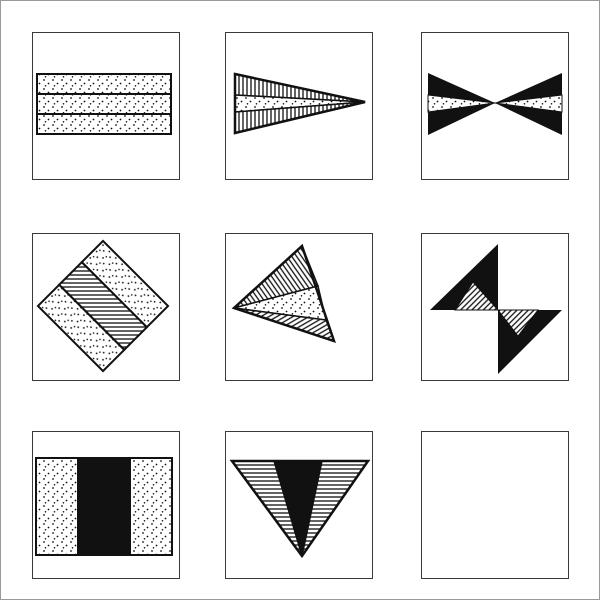 The height and width of the screenshot is (600, 600). What do you see at coordinates (103, 306) in the screenshot?
I see `diagonal-square-figure` at bounding box center [103, 306].